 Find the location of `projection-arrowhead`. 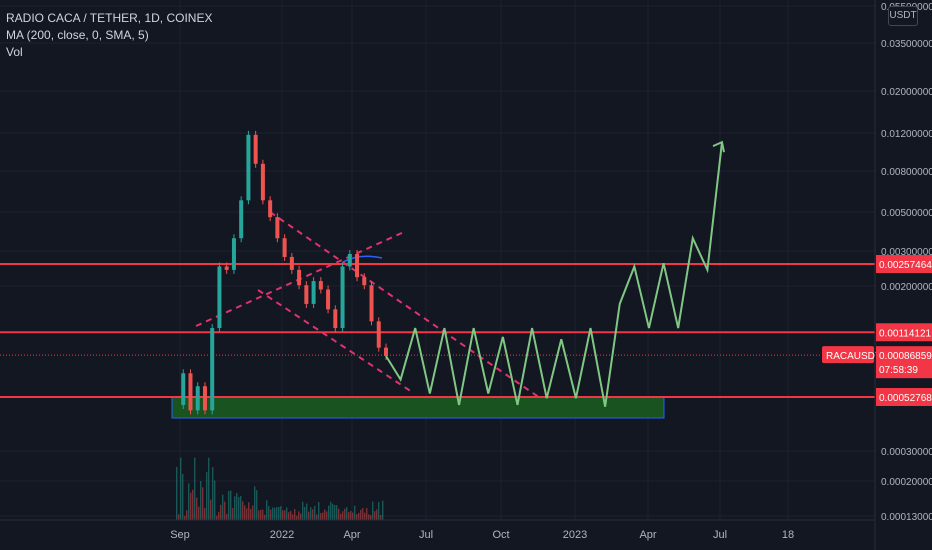

projection-arrowhead is located at coordinates (718, 146).